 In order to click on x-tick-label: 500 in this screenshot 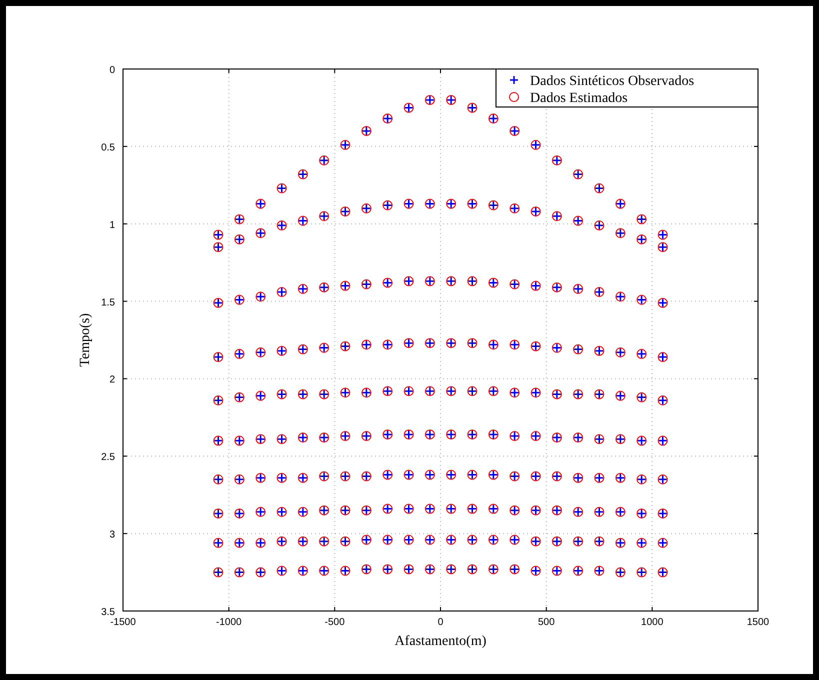, I will do `click(547, 622)`.